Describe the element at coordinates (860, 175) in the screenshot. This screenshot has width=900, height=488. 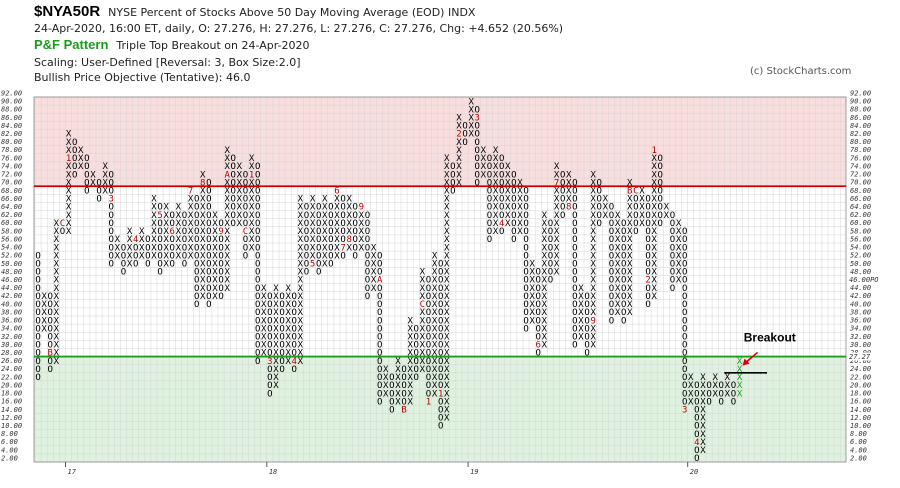
I see `y-tick-label: 72.00` at that location.